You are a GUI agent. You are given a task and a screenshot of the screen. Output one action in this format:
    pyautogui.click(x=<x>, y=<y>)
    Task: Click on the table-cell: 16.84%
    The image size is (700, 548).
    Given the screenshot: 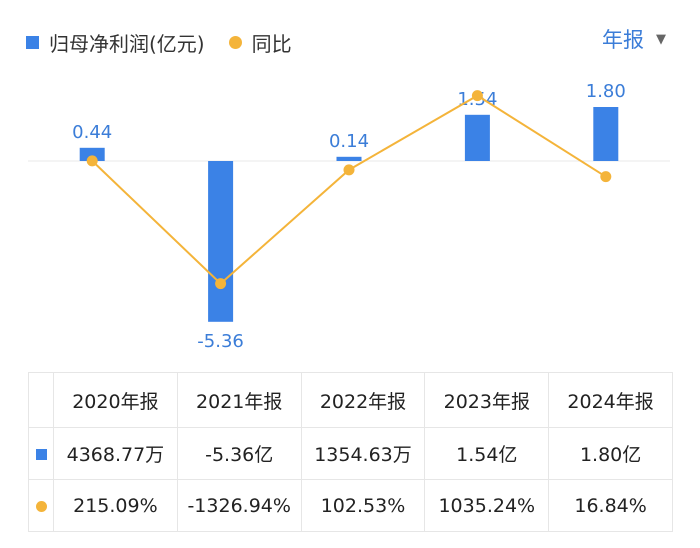 What is the action you would take?
    pyautogui.click(x=610, y=505)
    